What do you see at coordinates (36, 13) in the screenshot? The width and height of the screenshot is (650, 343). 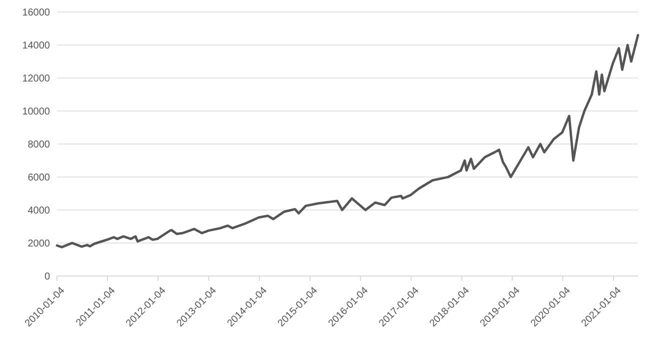 I see `y-tick-label: 16000` at bounding box center [36, 13].